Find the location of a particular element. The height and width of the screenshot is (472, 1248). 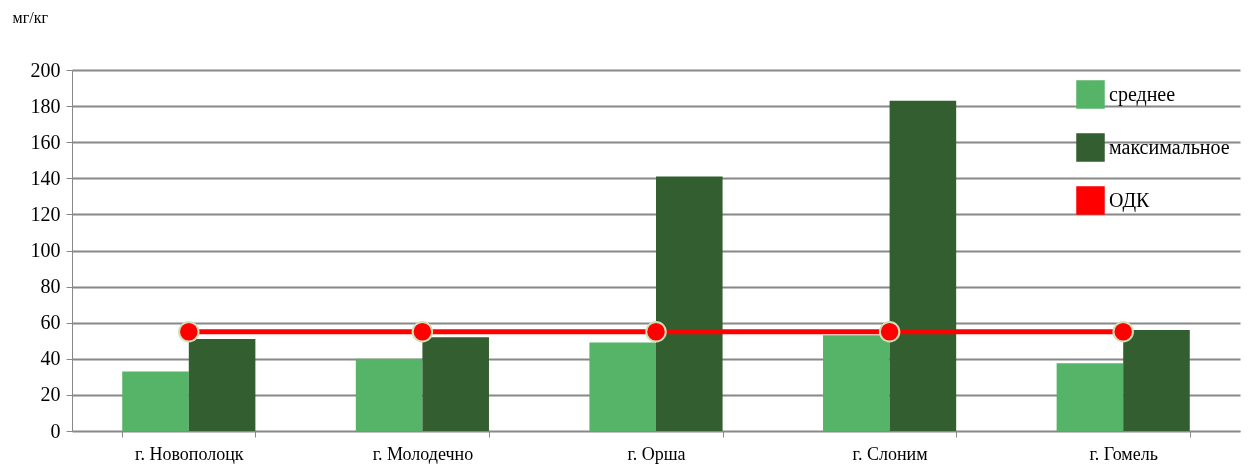

y-tick-label: 160 is located at coordinates (45, 141).